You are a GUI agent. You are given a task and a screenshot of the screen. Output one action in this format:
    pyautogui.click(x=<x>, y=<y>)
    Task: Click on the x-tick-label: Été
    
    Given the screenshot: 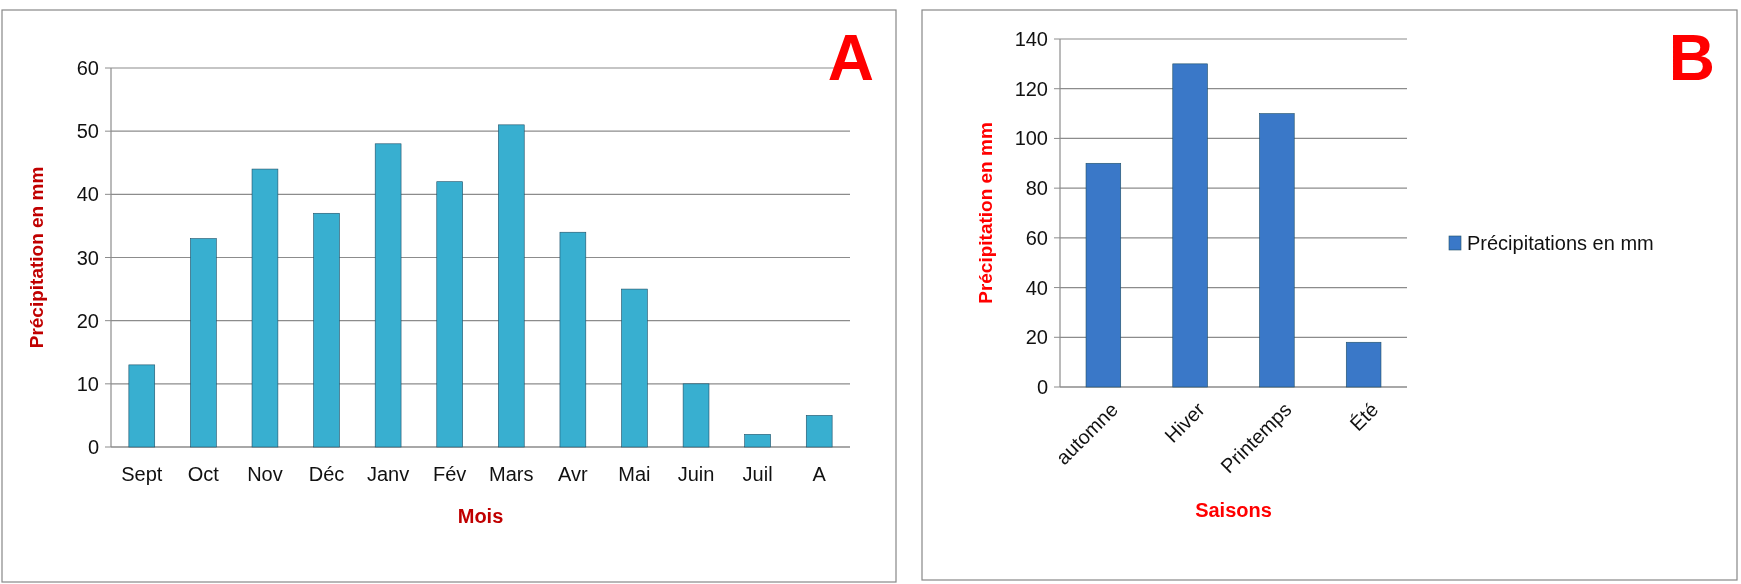 What is the action you would take?
    pyautogui.click(x=1364, y=416)
    